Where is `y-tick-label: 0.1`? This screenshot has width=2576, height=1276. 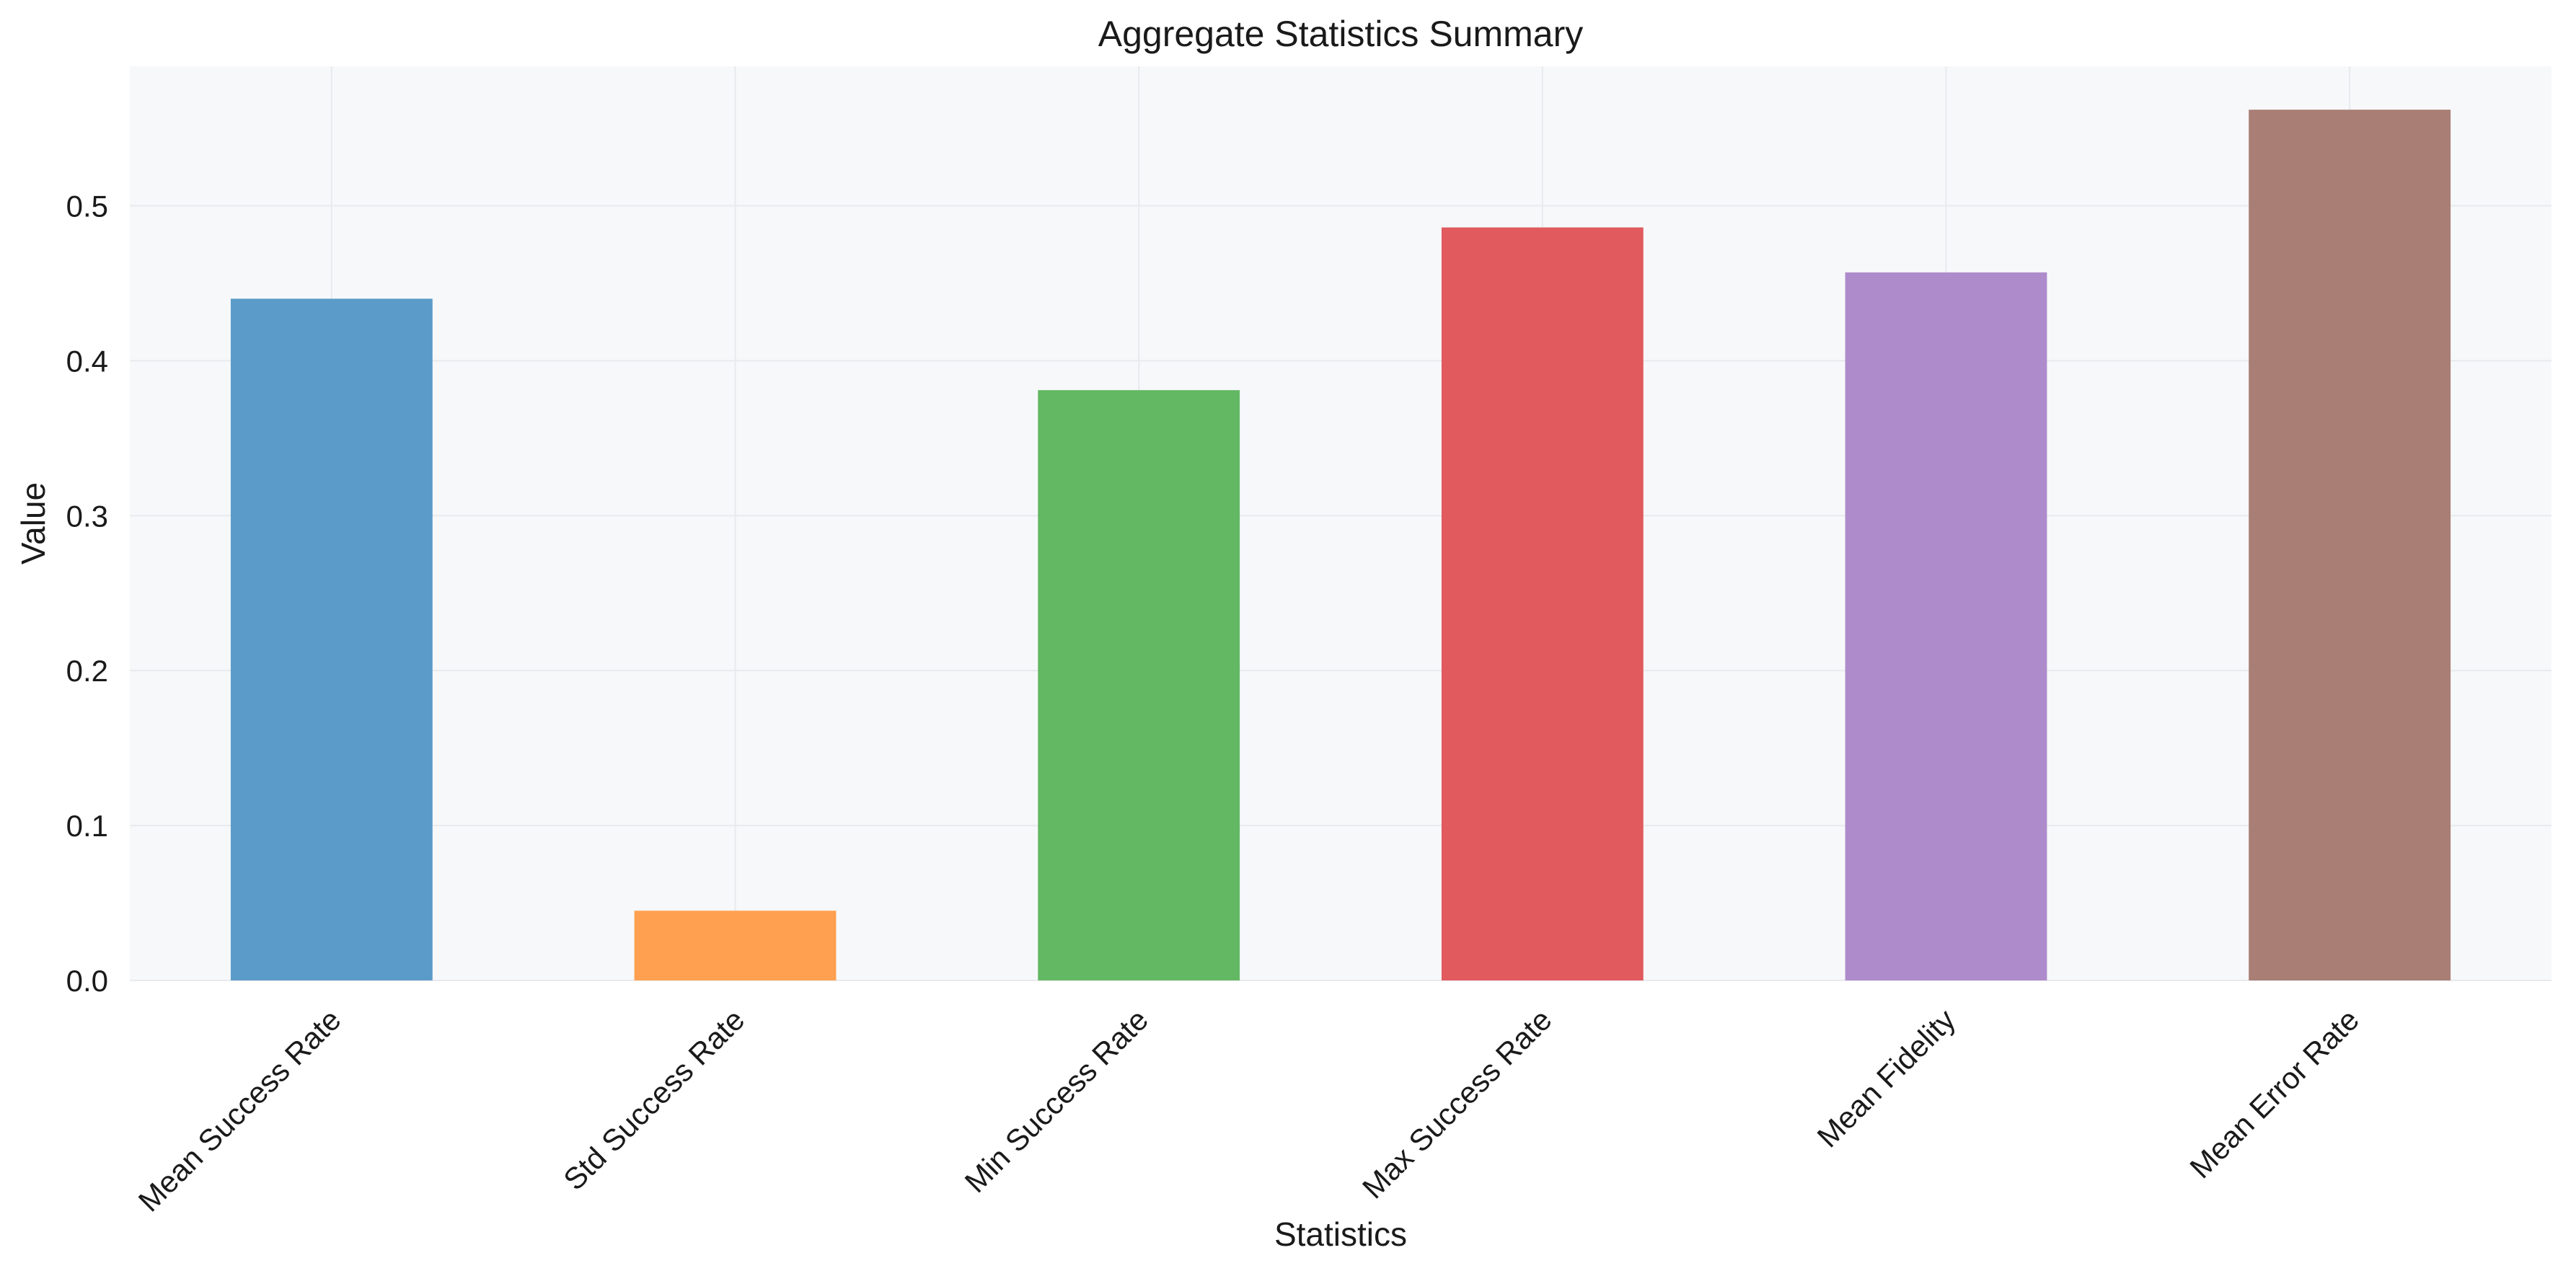 y-tick-label: 0.1 is located at coordinates (87, 826).